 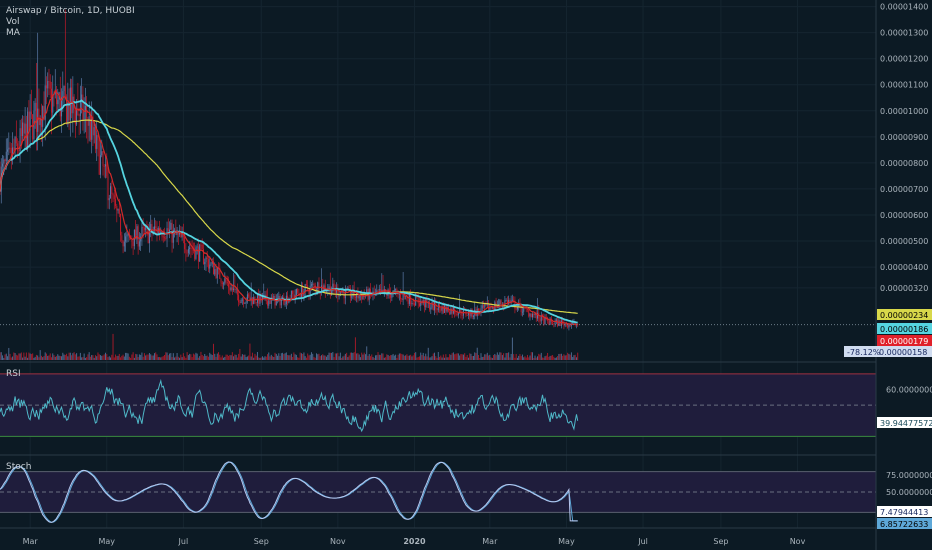 What do you see at coordinates (13, 374) in the screenshot?
I see `rsi-legend: RSI` at bounding box center [13, 374].